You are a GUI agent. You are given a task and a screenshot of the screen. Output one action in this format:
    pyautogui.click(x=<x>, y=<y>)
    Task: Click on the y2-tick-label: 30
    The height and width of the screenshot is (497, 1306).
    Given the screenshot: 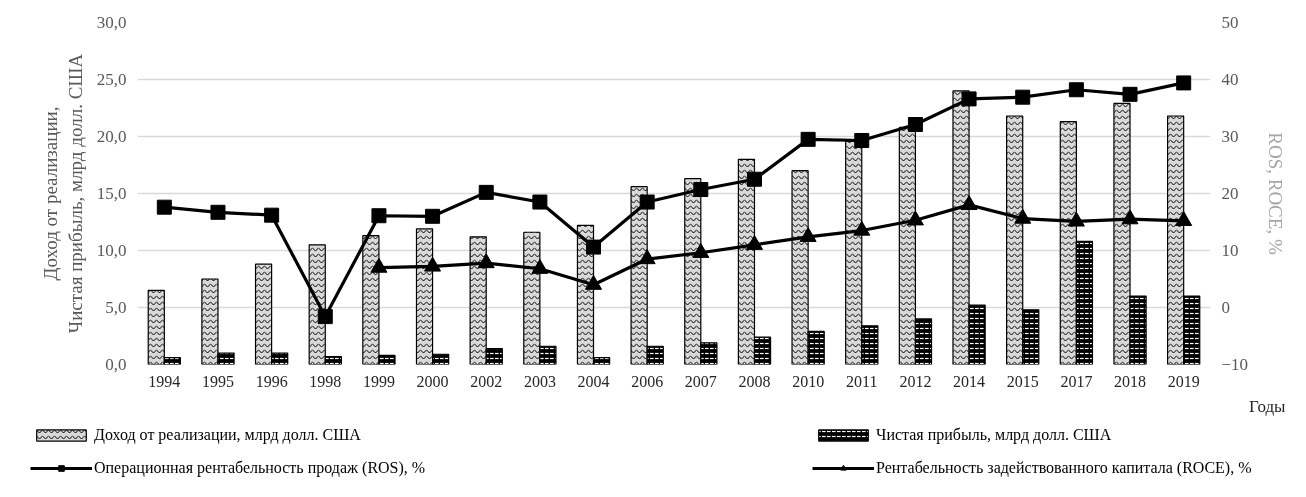 What is the action you would take?
    pyautogui.click(x=1230, y=136)
    